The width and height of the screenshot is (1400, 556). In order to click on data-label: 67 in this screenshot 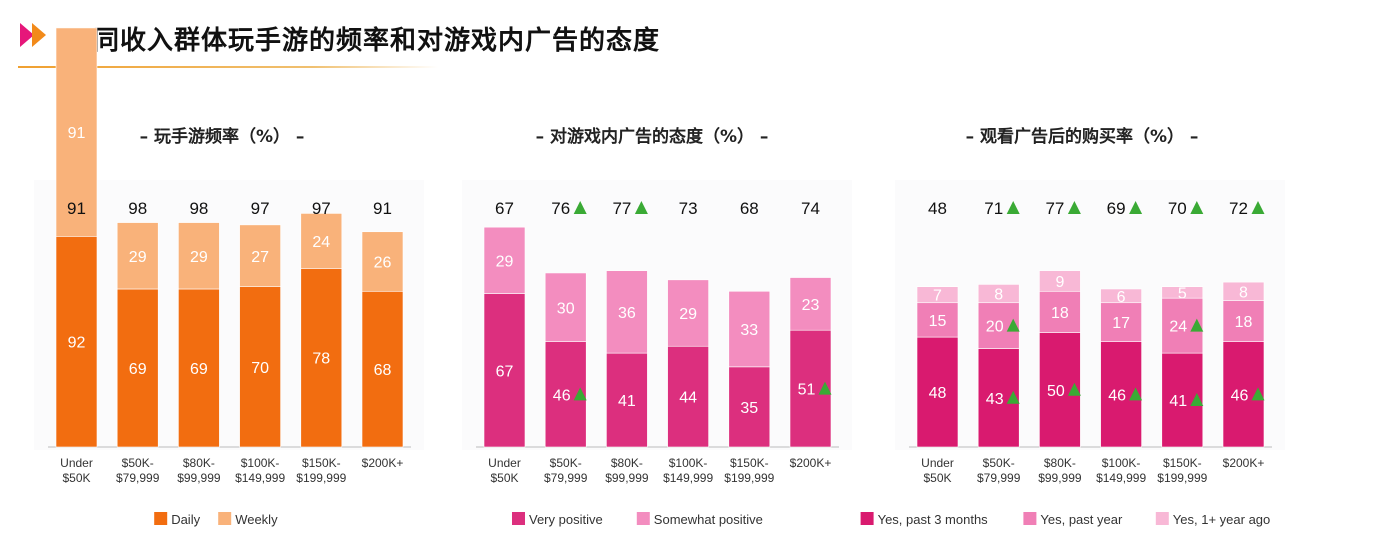, I will do `click(505, 371)`.